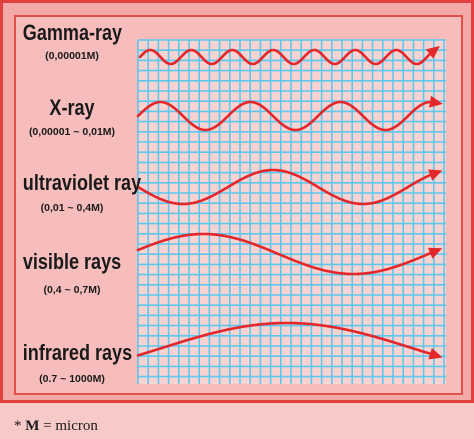 Image resolution: width=474 pixels, height=439 pixels. I want to click on gamma-ray-wave-arrowhead, so click(432, 52).